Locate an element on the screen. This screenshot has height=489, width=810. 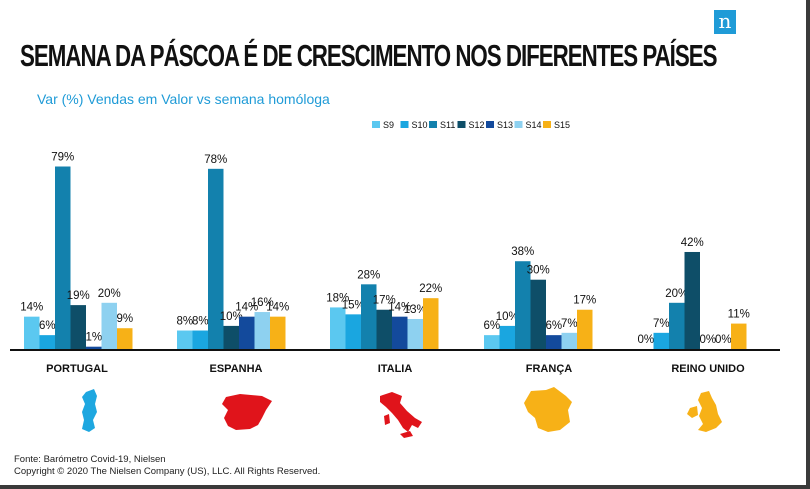
value-label-s12-4: 42% is located at coordinates (692, 243).